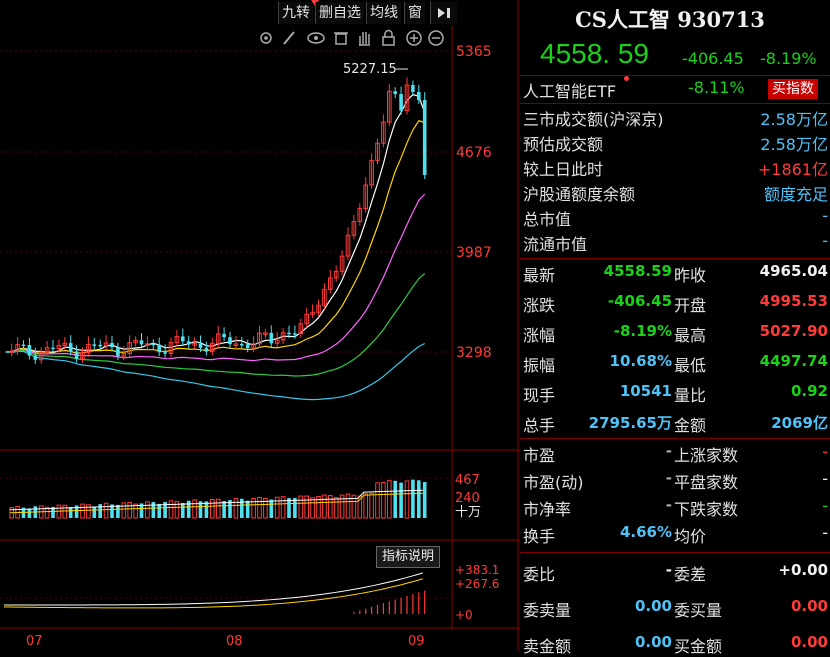  I want to click on valuation-value: 4.66%, so click(645, 532).